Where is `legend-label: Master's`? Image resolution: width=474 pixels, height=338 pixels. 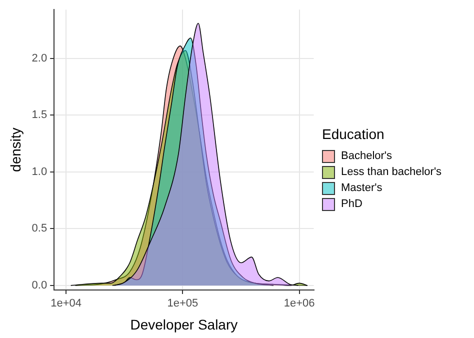 legend-label: Master's is located at coordinates (361, 188).